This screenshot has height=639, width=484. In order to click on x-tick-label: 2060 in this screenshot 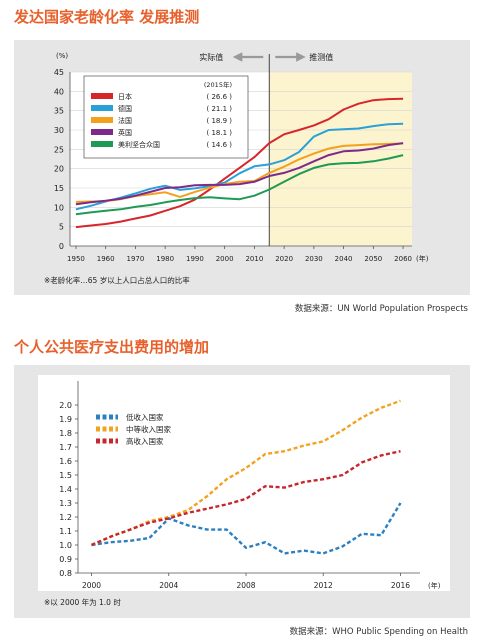, I will do `click(403, 259)`.